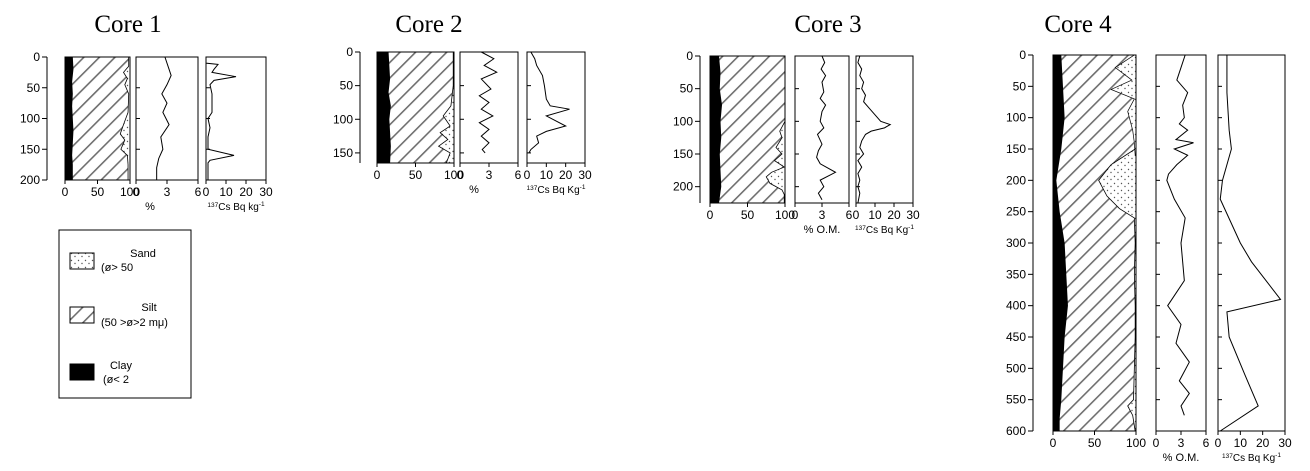  I want to click on panel2-axis-label: %, so click(474, 190).